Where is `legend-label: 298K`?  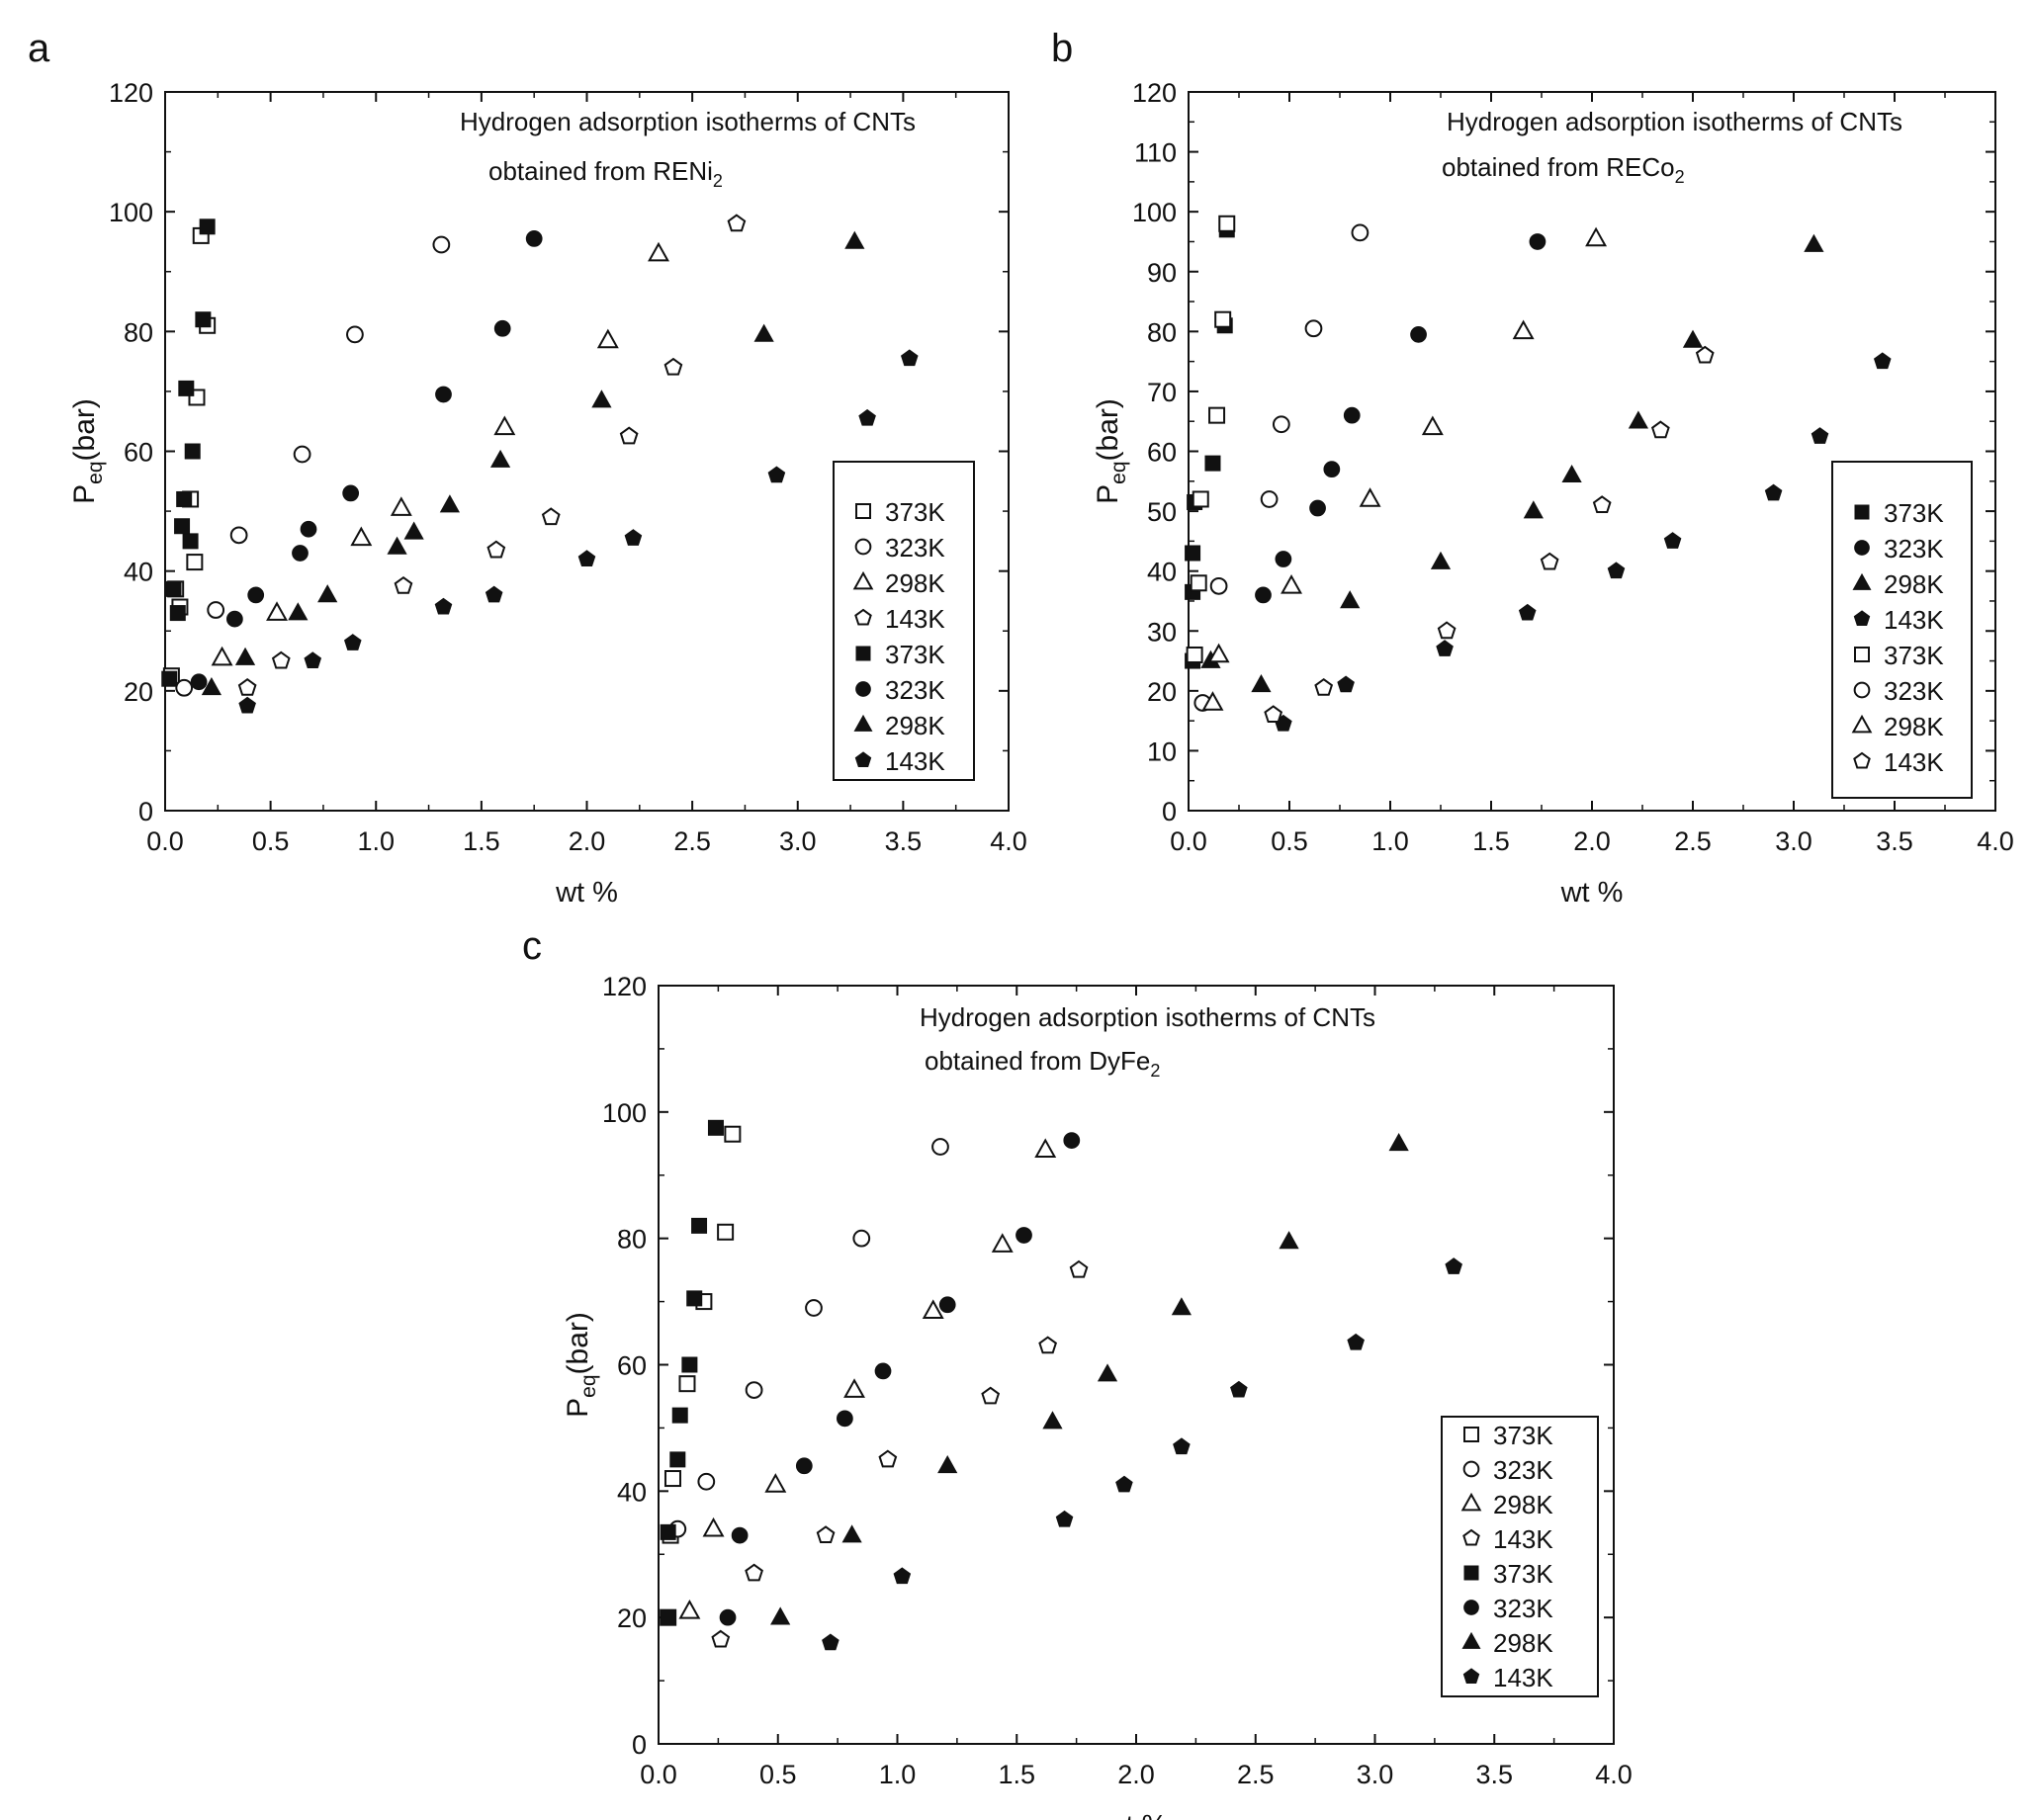 legend-label: 298K is located at coordinates (915, 725).